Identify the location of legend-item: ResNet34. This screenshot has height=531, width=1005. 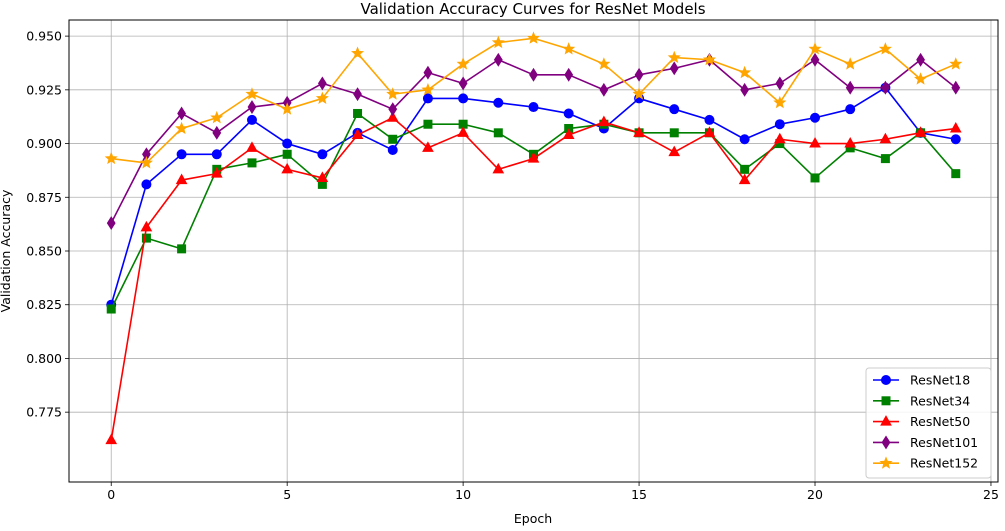
(921, 400).